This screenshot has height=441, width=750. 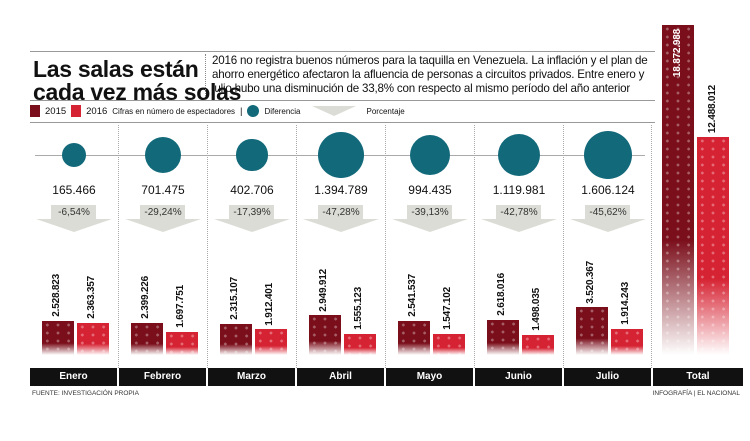 I want to click on total-label-2015: 18.872.988, so click(x=677, y=53).